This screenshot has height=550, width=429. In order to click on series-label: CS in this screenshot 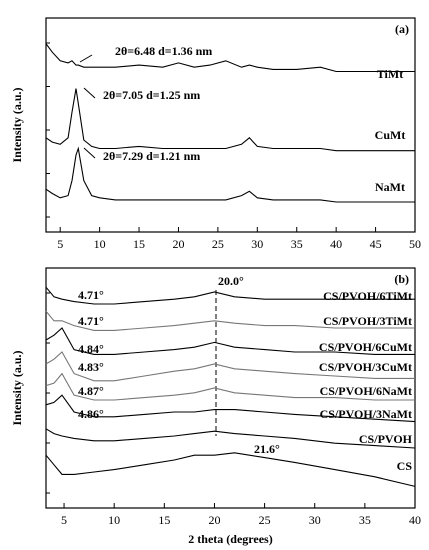, I will do `click(405, 466)`.